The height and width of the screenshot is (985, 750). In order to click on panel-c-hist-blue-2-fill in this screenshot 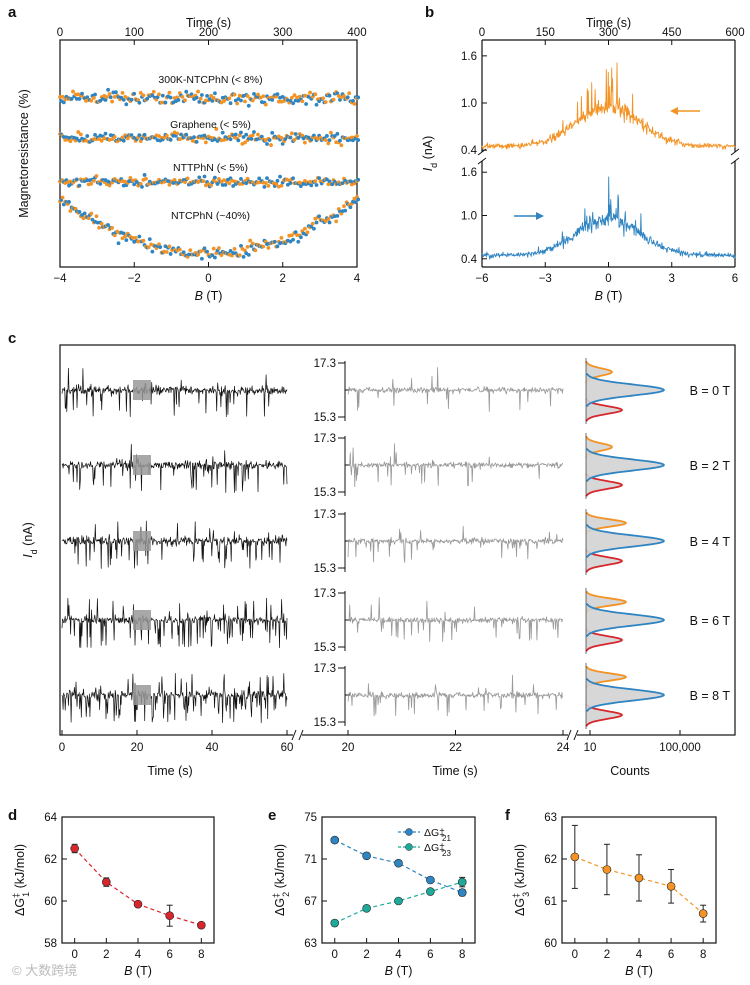, I will do `click(625, 541)`.